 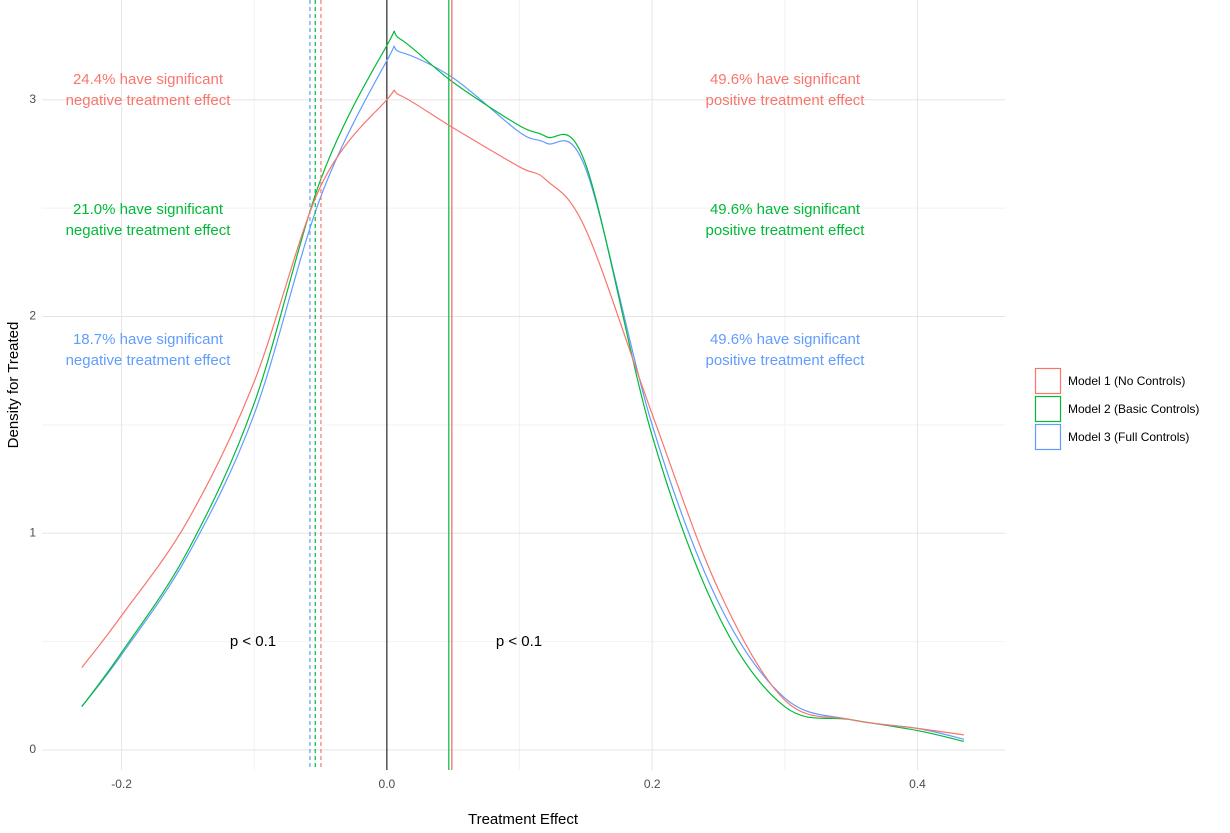 What do you see at coordinates (1133, 409) in the screenshot?
I see `legend-label: Model 2 (Basic Controls)` at bounding box center [1133, 409].